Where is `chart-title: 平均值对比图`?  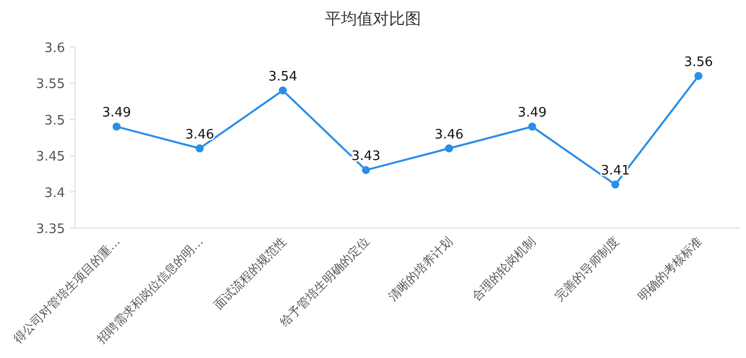
chart-title: 平均值对比图 is located at coordinates (373, 18).